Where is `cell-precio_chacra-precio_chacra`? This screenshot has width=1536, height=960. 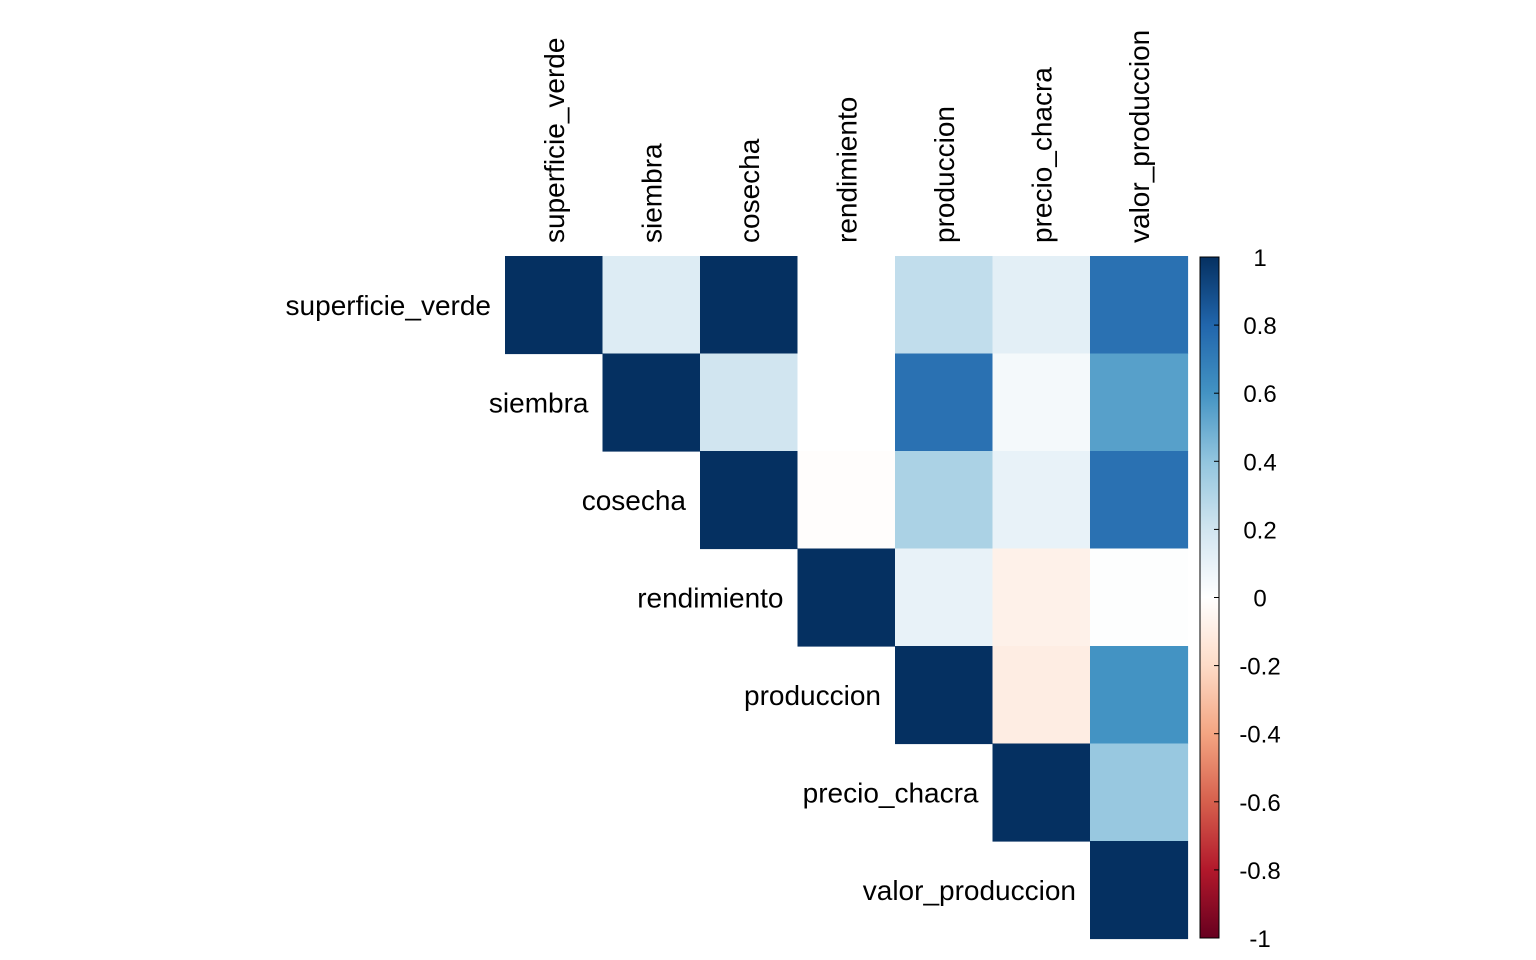 cell-precio_chacra-precio_chacra is located at coordinates (1041, 792).